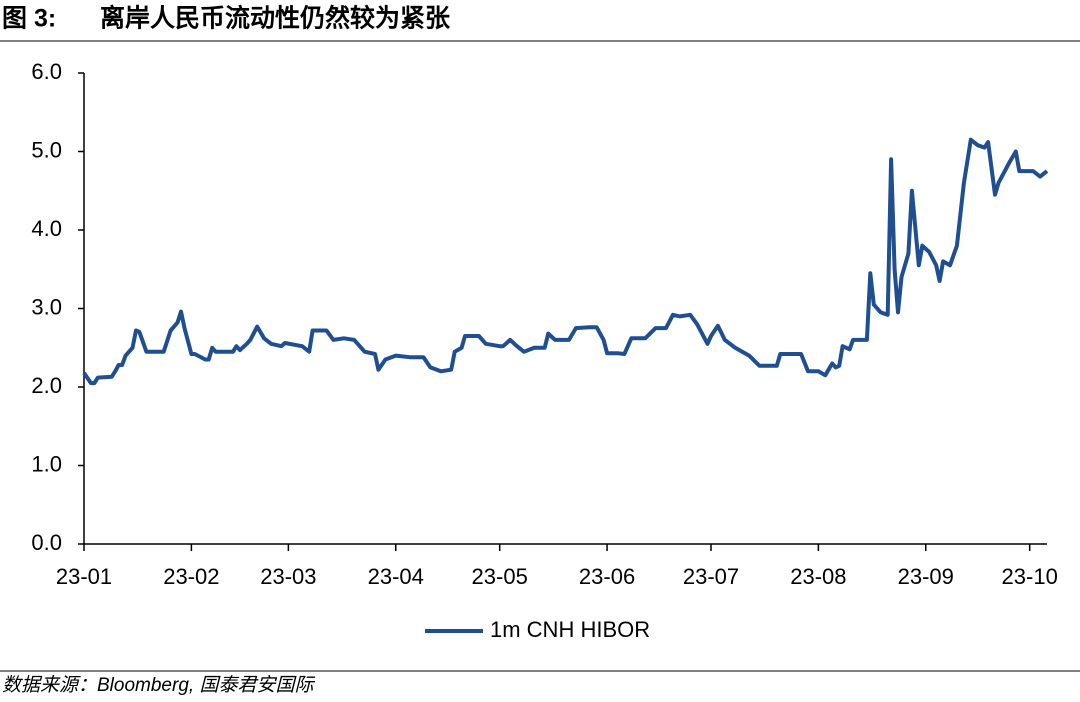 The height and width of the screenshot is (702, 1080). I want to click on source-note: 数据来源：Bloomberg, 国泰君安国际, so click(158, 685).